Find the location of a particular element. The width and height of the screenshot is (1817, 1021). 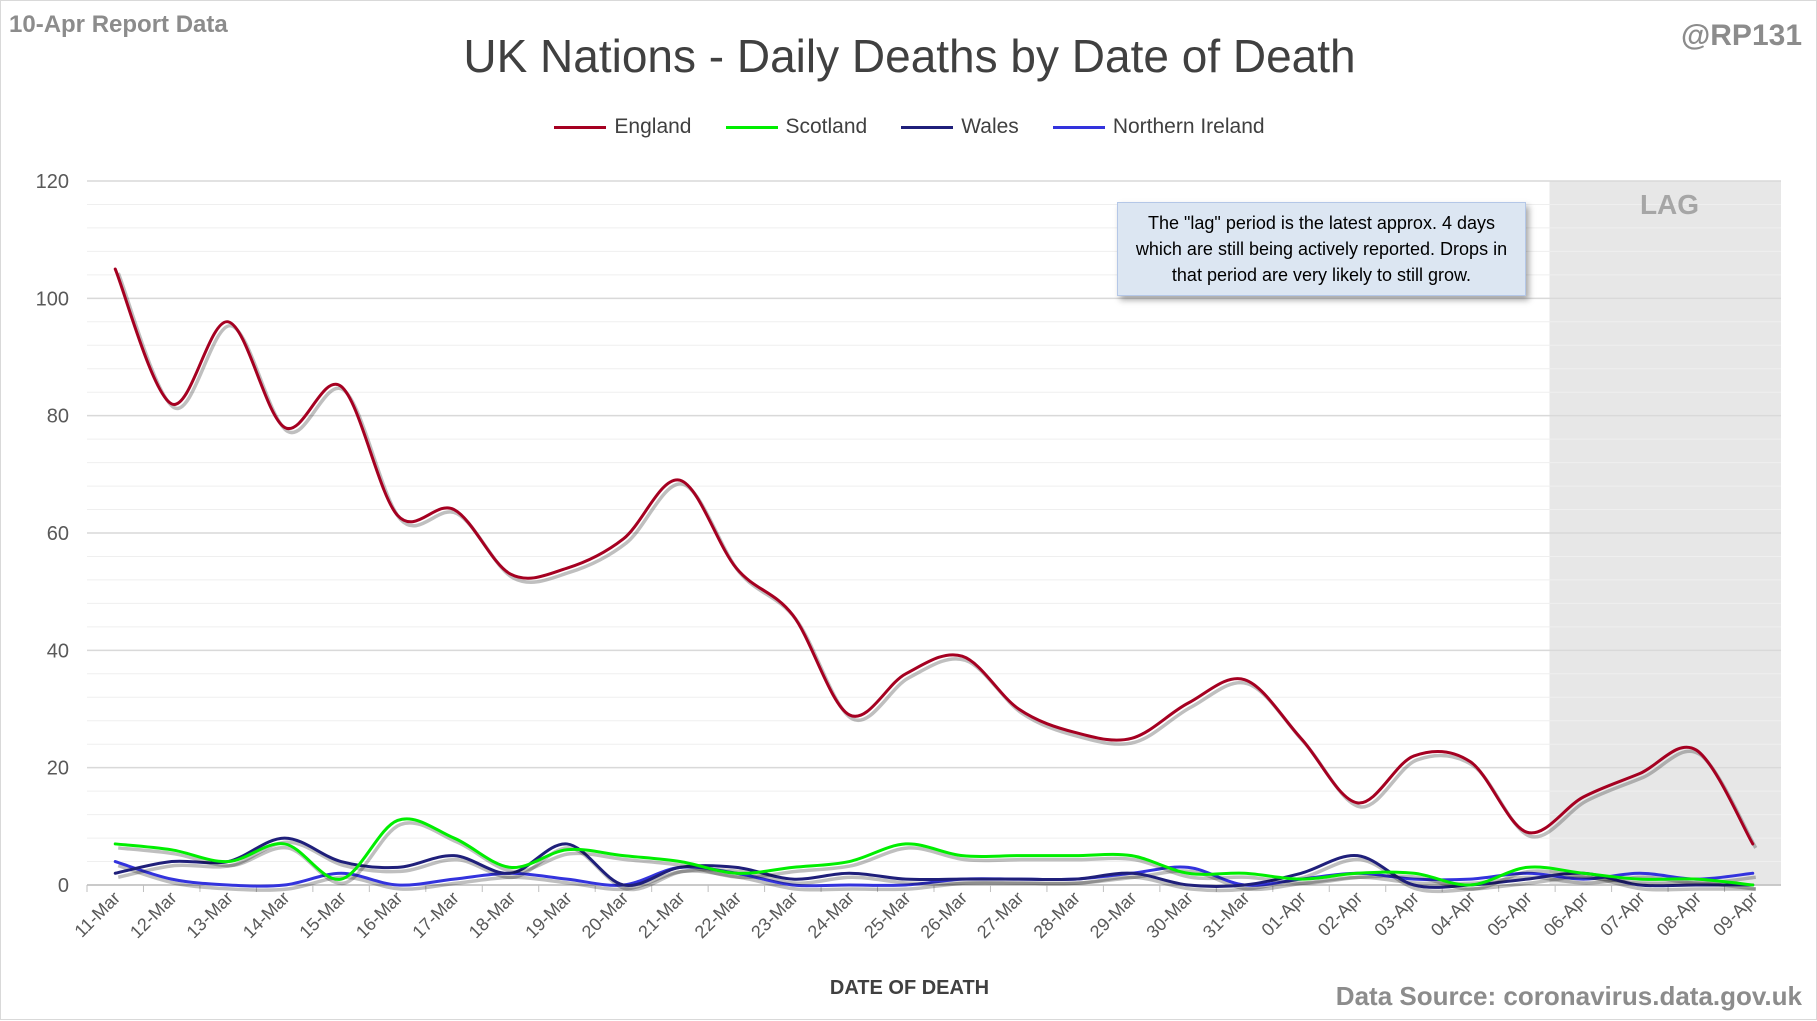

legend-label-scotland: Scotland is located at coordinates (826, 126).